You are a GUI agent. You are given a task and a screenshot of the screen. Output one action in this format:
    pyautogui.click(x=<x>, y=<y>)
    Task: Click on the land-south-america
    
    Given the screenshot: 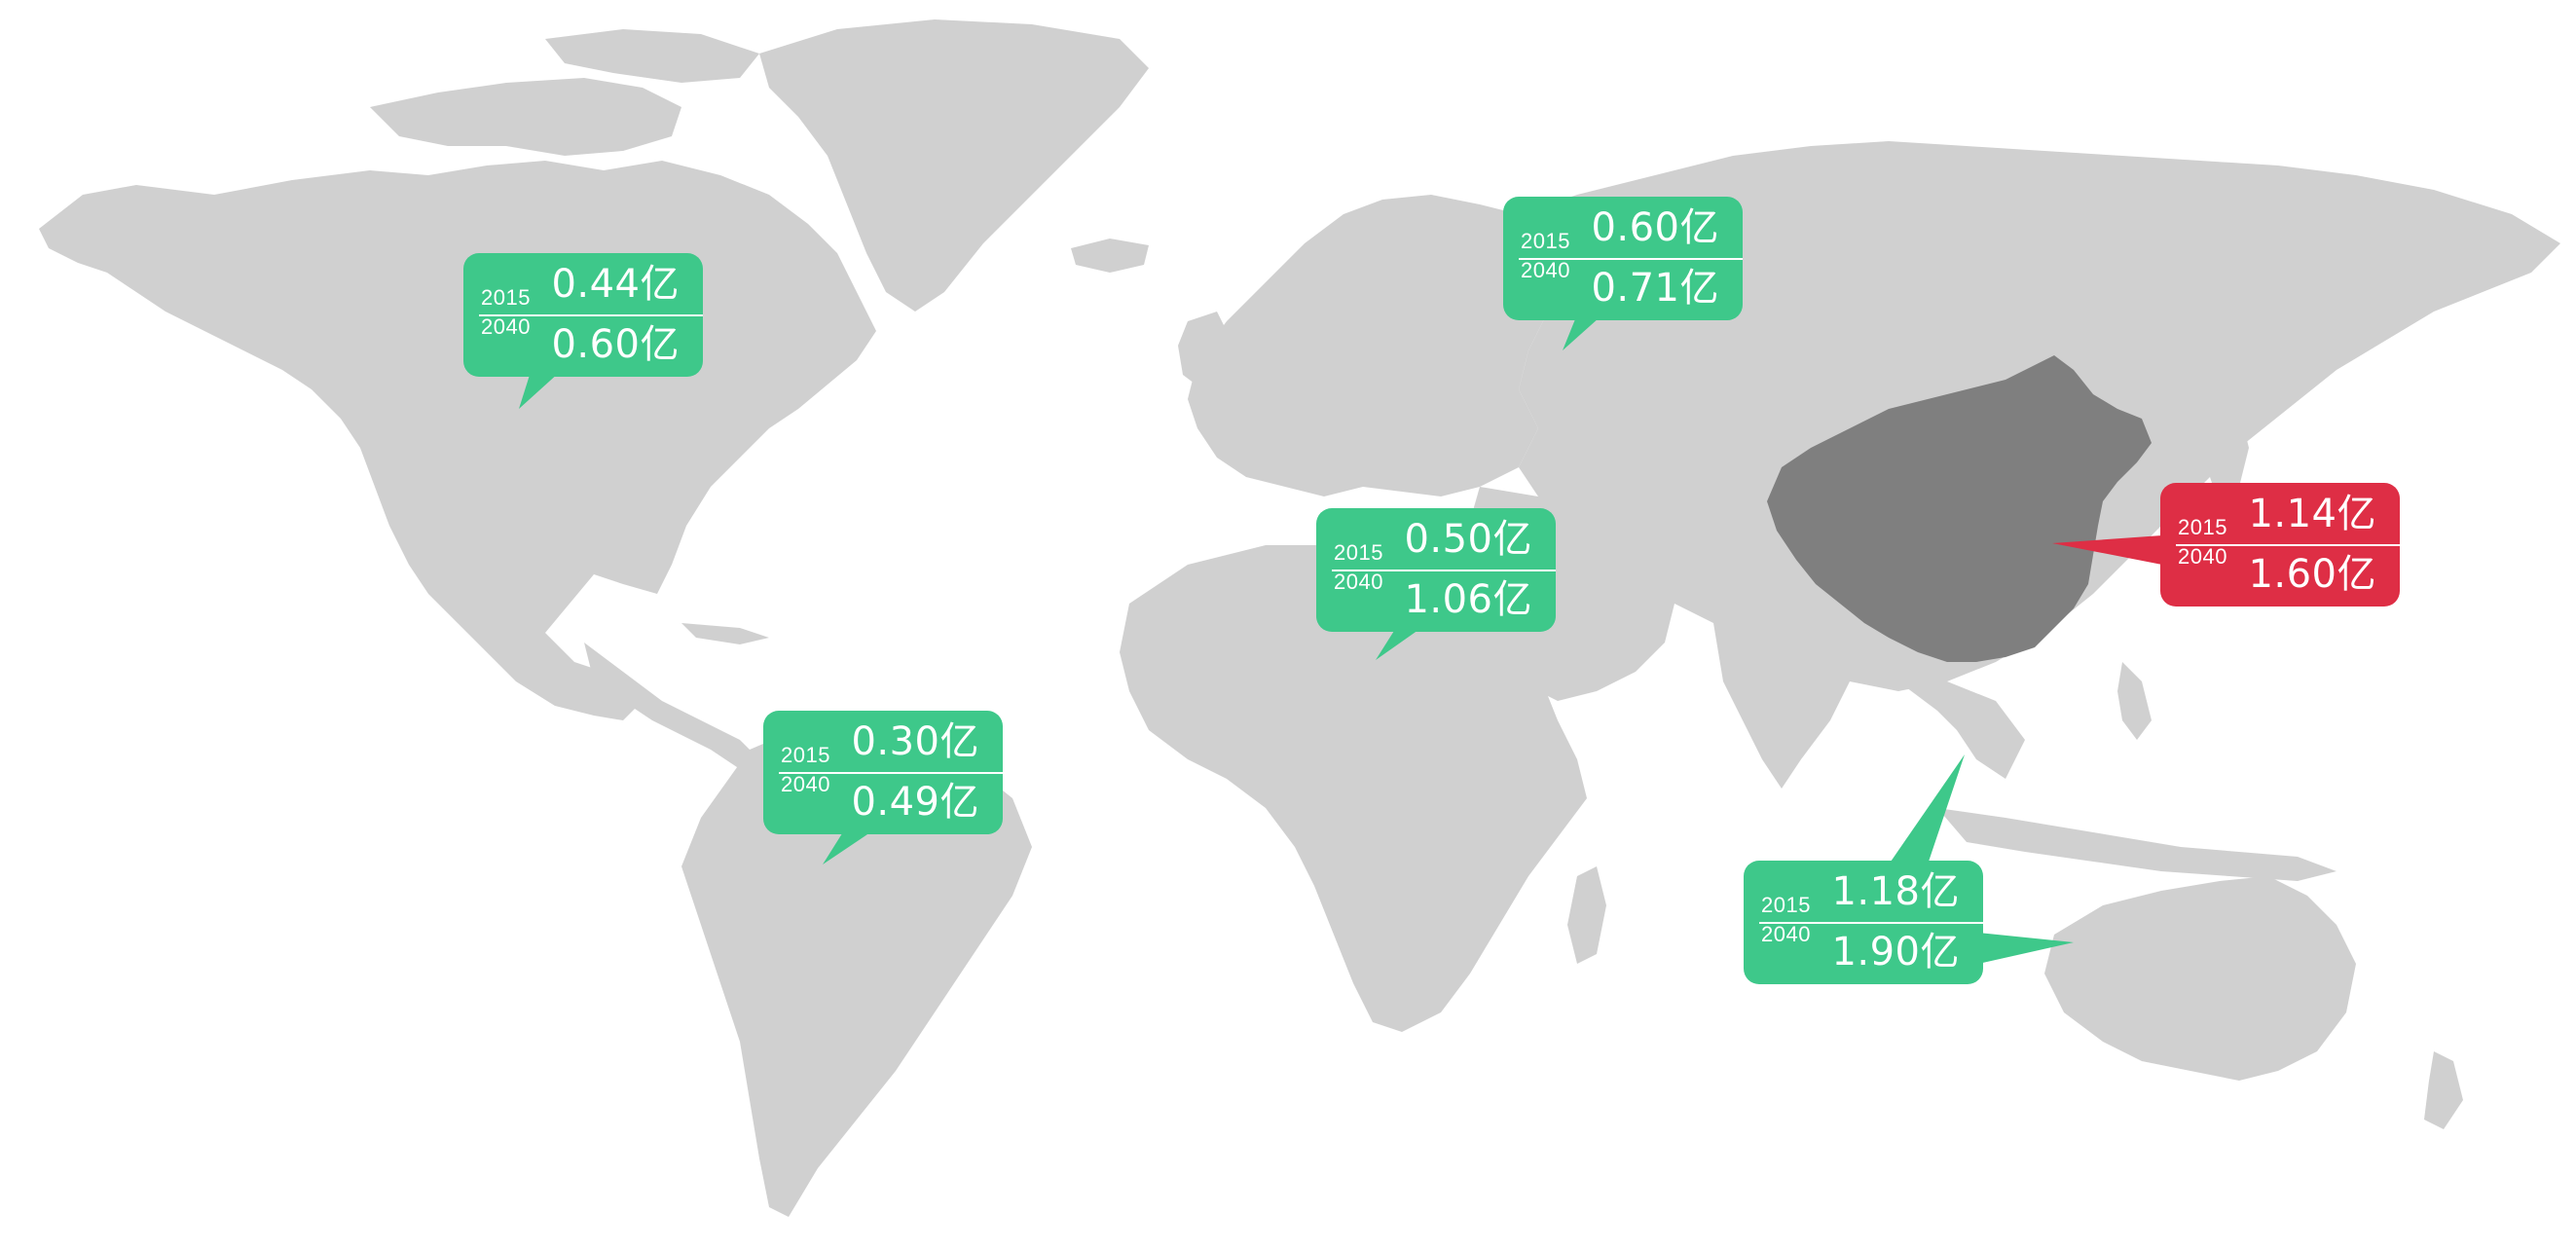 What is the action you would take?
    pyautogui.click(x=856, y=968)
    